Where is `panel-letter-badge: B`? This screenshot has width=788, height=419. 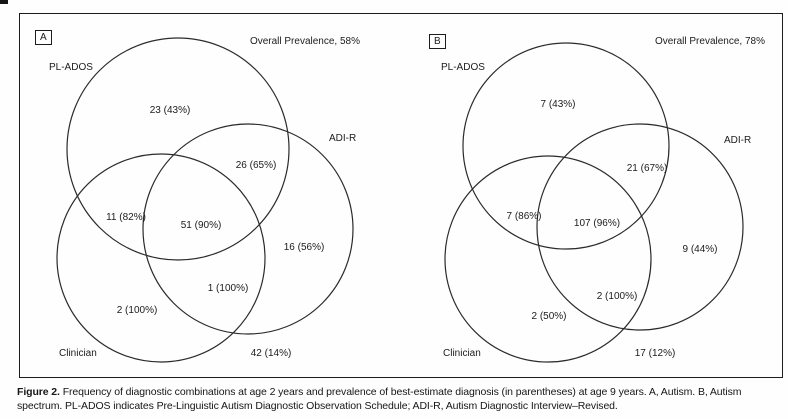 panel-letter-badge: B is located at coordinates (437, 41).